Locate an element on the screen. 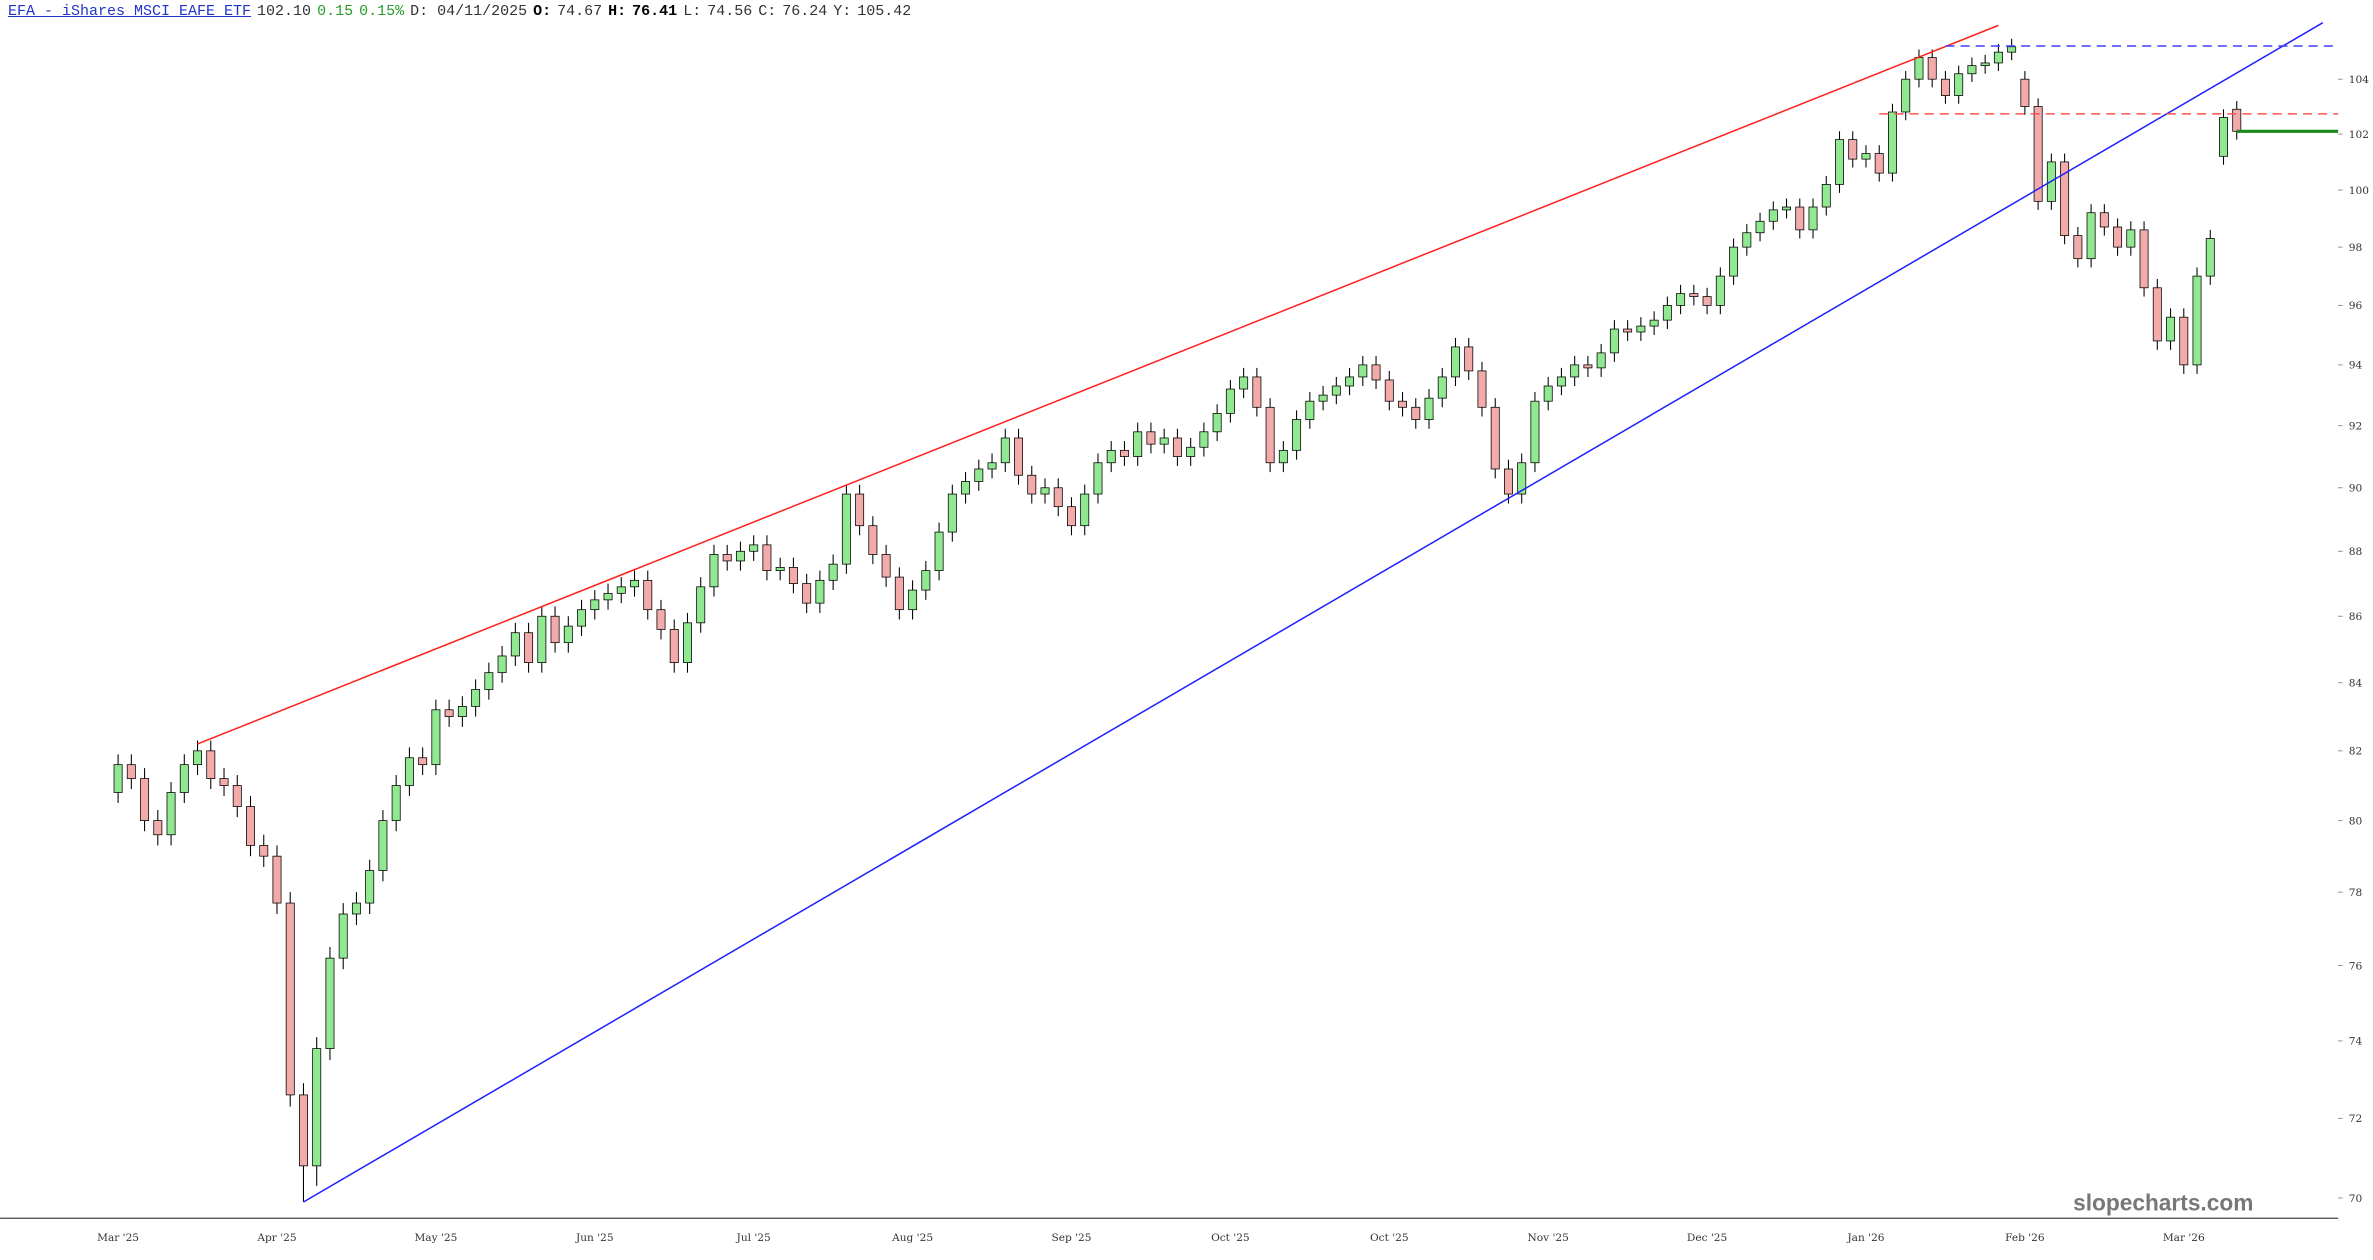 This screenshot has height=1260, width=2373. x-tick-label: Dec '25 is located at coordinates (1707, 1238).